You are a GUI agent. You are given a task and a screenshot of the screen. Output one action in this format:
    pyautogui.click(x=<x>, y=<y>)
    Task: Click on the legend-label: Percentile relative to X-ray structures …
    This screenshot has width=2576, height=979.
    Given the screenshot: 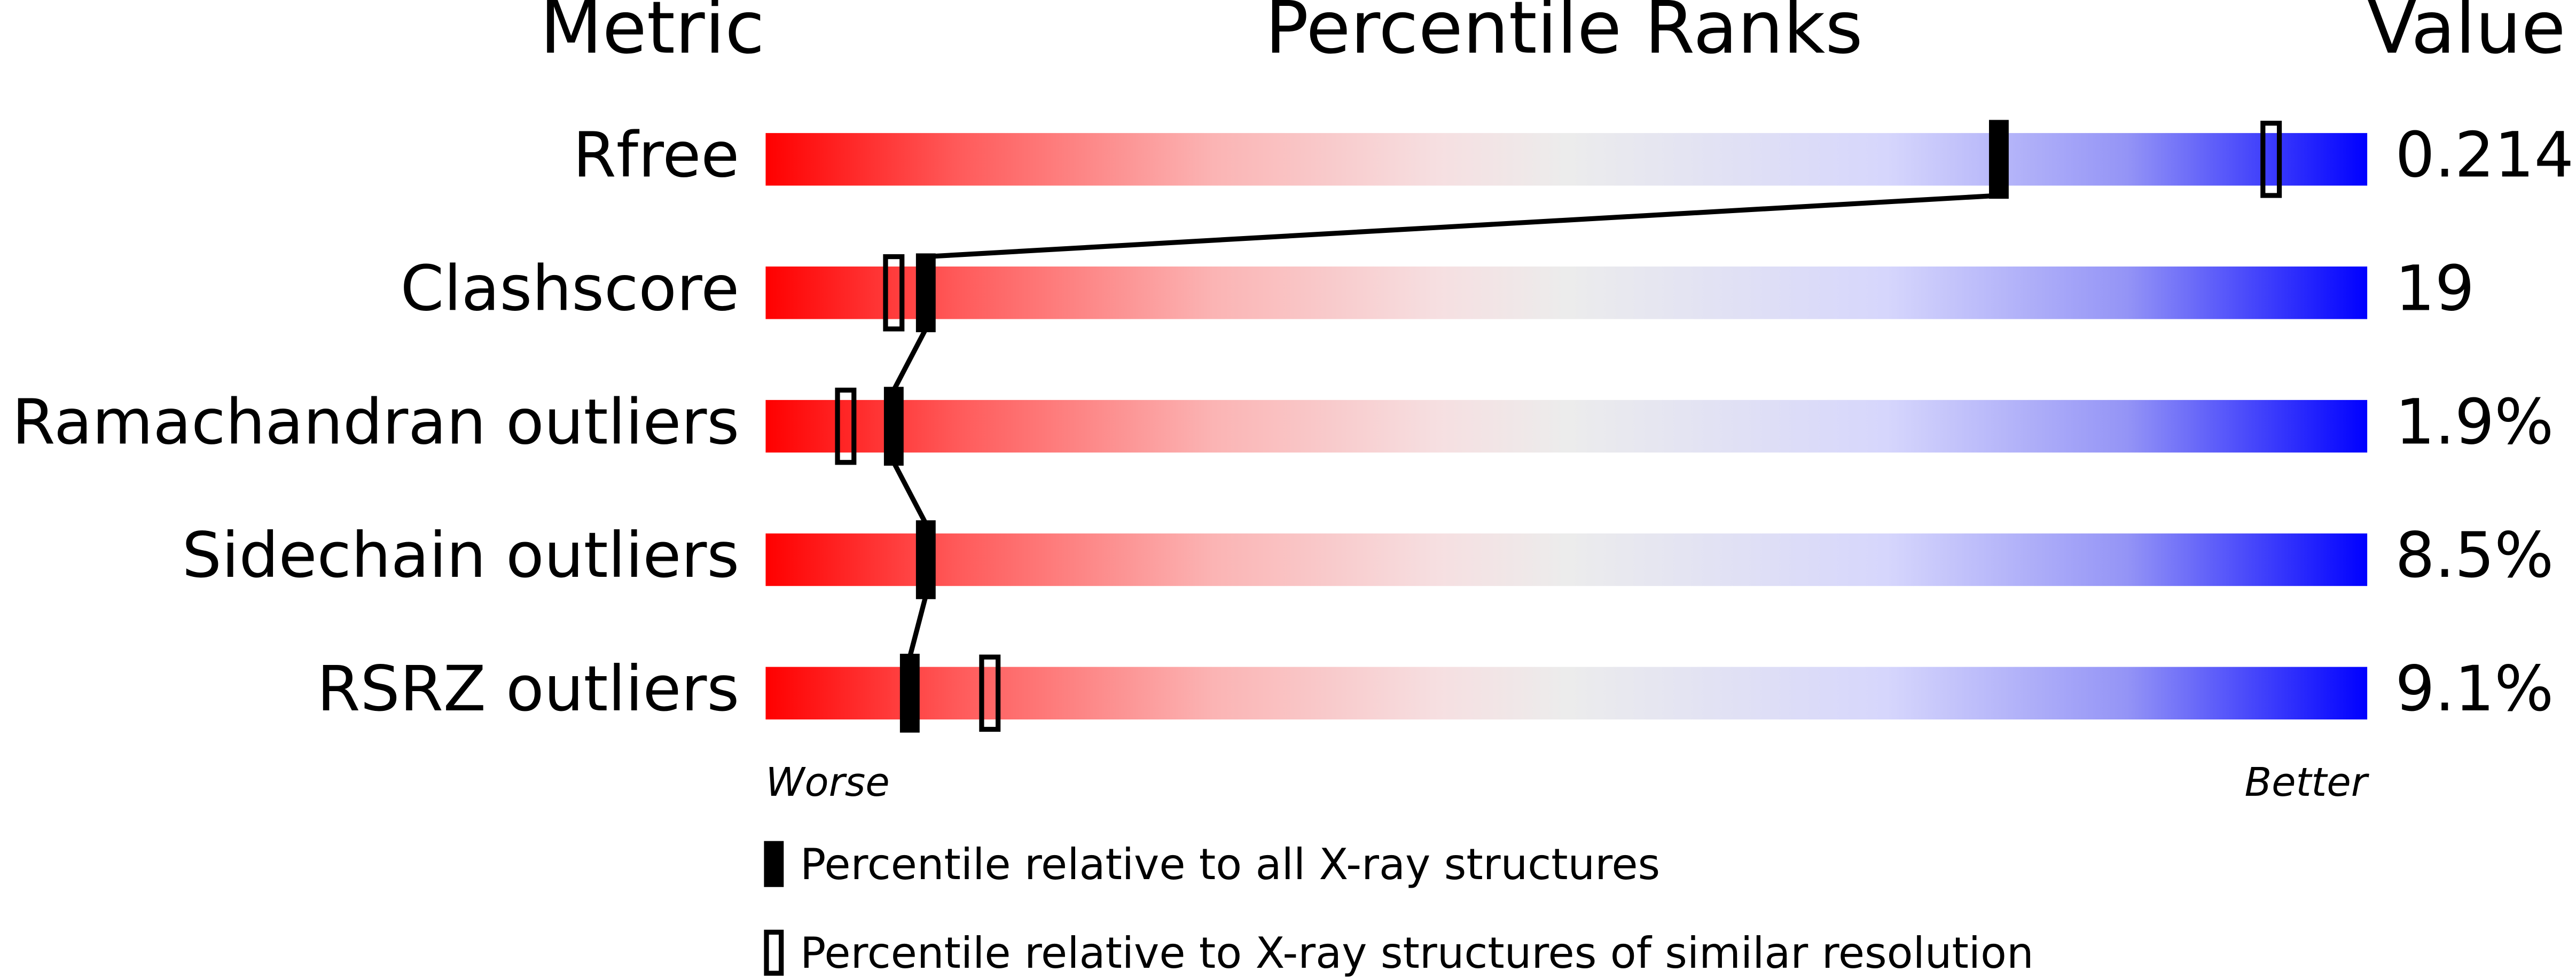 What is the action you would take?
    pyautogui.click(x=1417, y=953)
    